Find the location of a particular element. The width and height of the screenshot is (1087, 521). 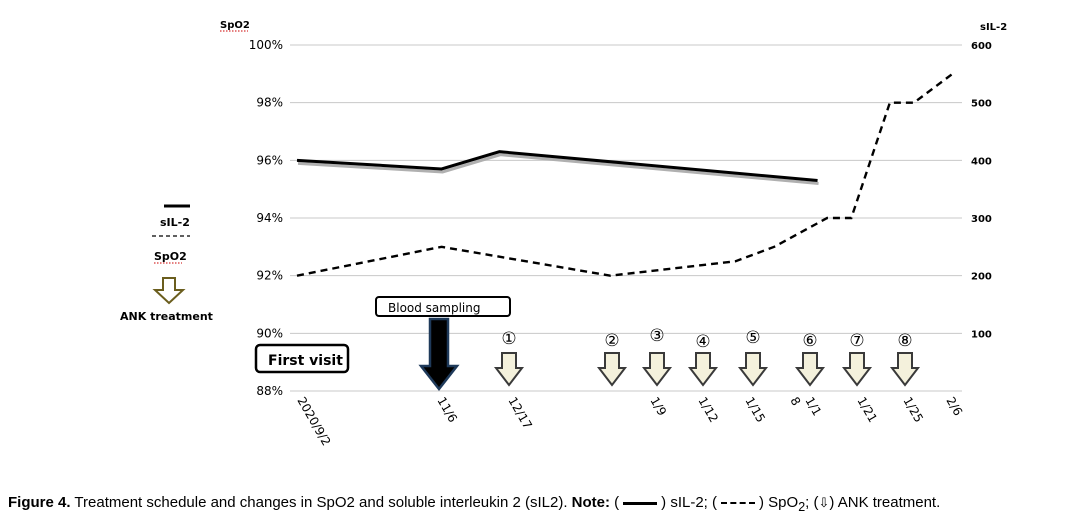

blood-sampling-box is located at coordinates (443, 306).